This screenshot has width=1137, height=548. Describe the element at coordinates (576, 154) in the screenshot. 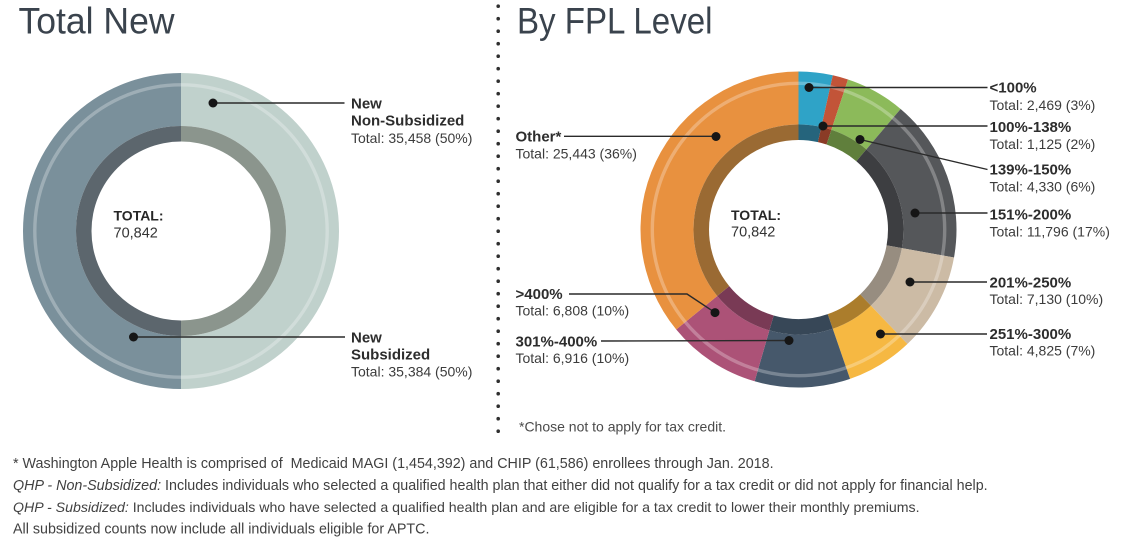

I see `svg-text: Total: 25,443 (36%)` at that location.